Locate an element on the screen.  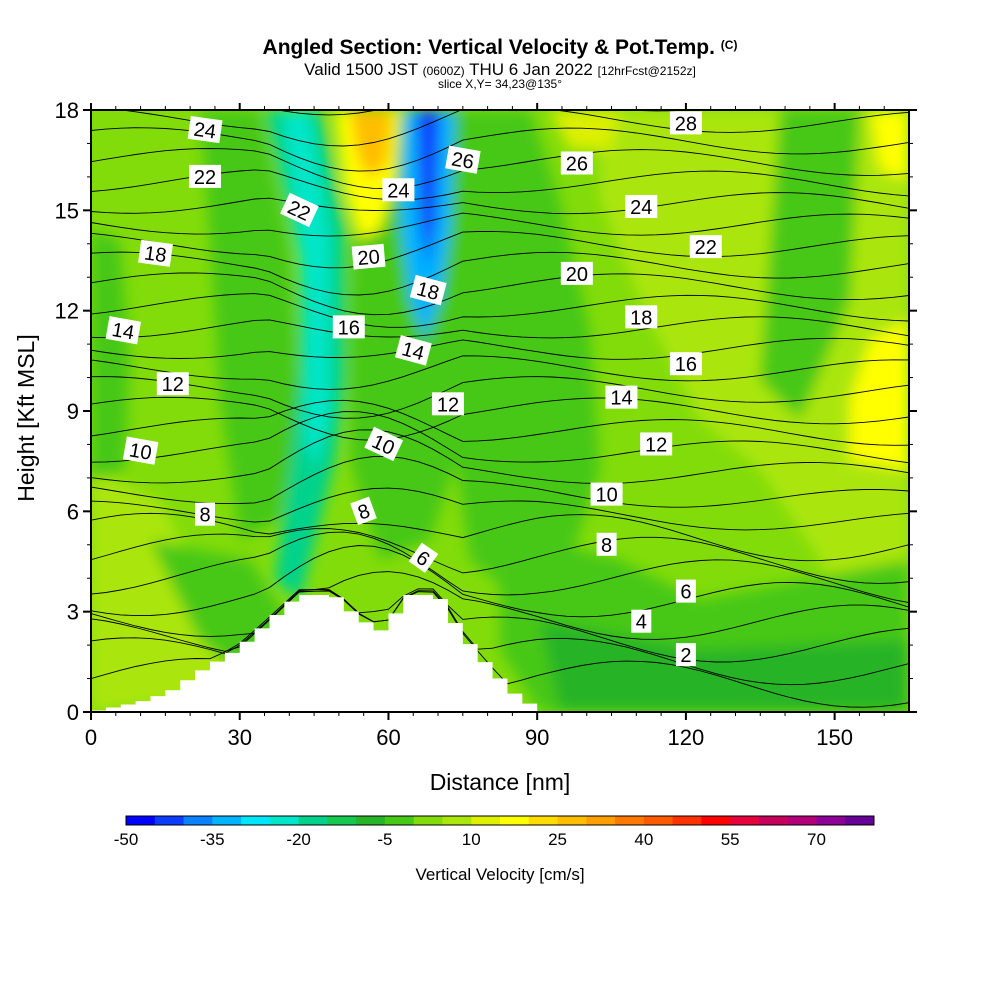
x-tick-label: 120 is located at coordinates (686, 737).